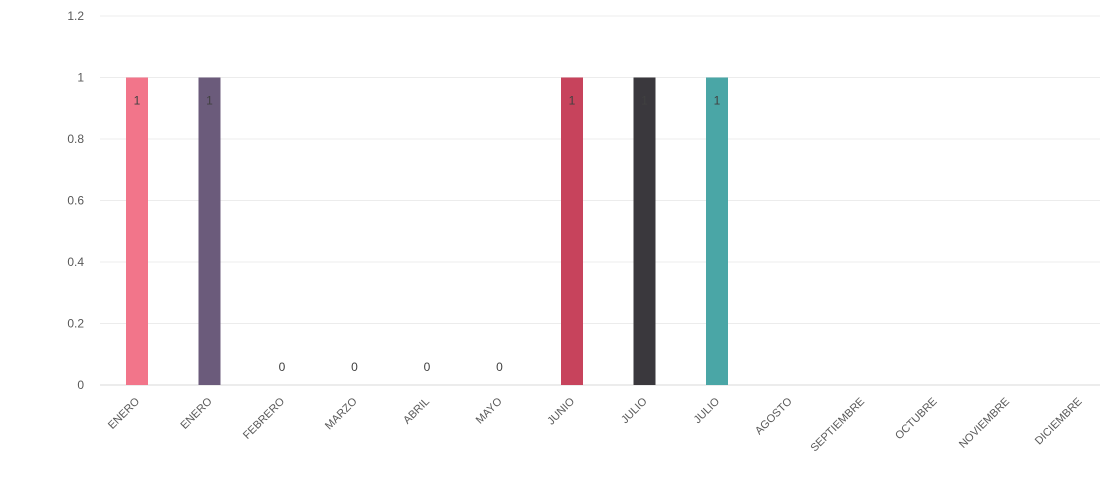 The image size is (1115, 495). I want to click on x-category-label: AGOSTO, so click(774, 416).